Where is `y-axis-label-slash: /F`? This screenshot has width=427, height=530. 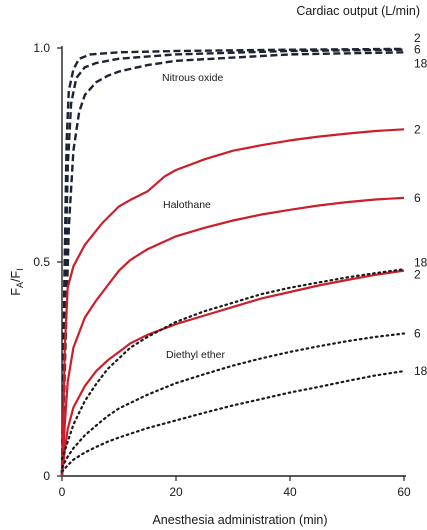
y-axis-label-slash: /F is located at coordinates (16, 276).